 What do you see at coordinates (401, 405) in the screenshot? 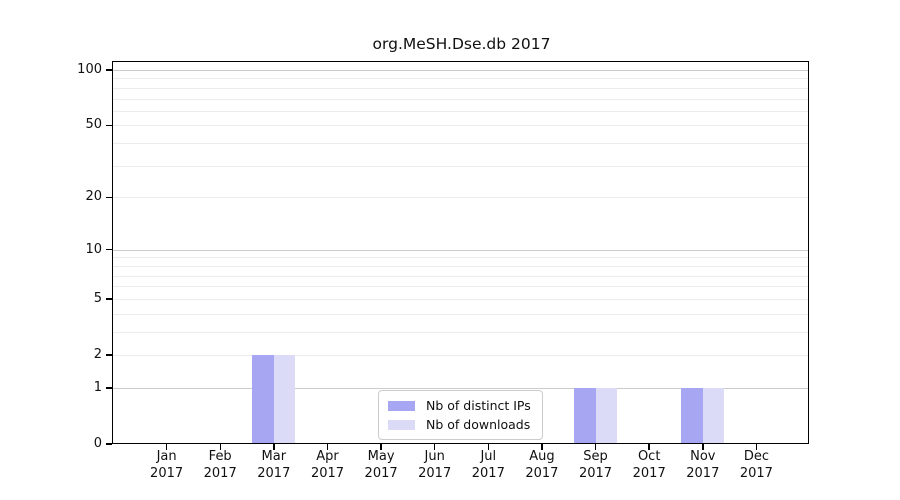
I see `legend-swatch-nb-of-distinct-ips` at bounding box center [401, 405].